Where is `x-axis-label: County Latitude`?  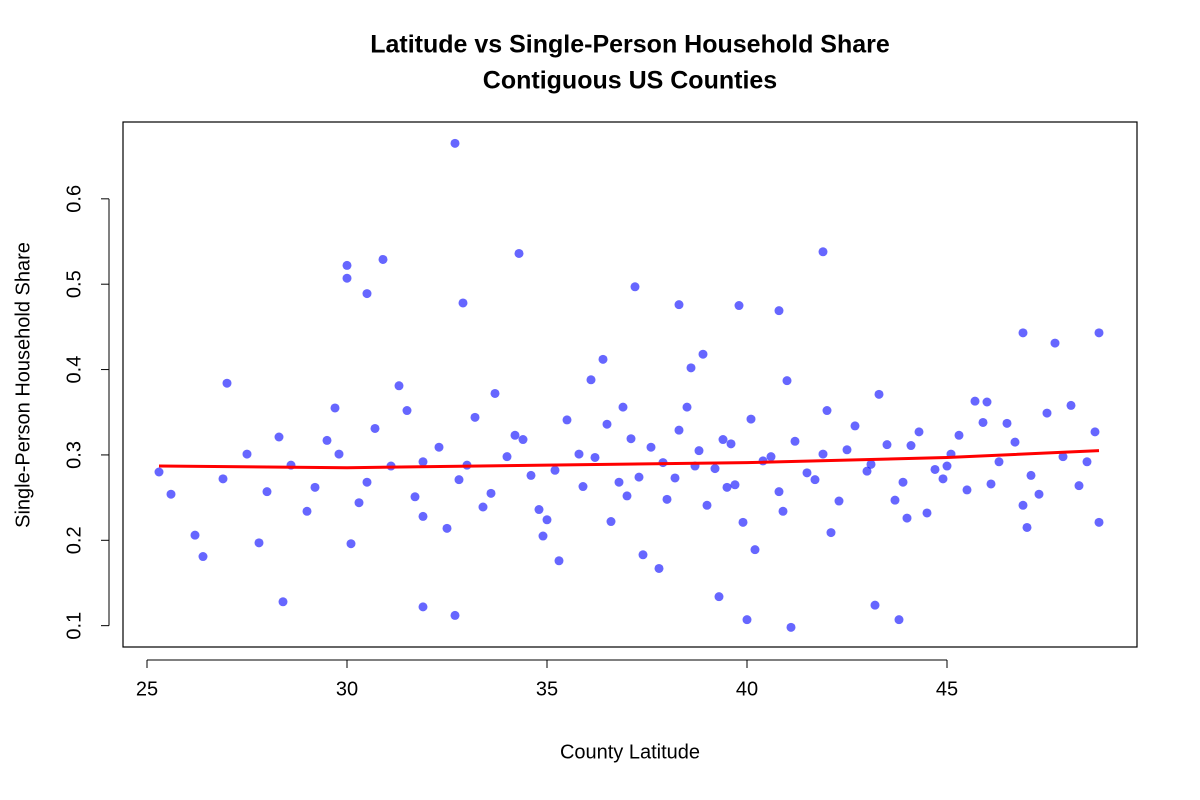 x-axis-label: County Latitude is located at coordinates (630, 752).